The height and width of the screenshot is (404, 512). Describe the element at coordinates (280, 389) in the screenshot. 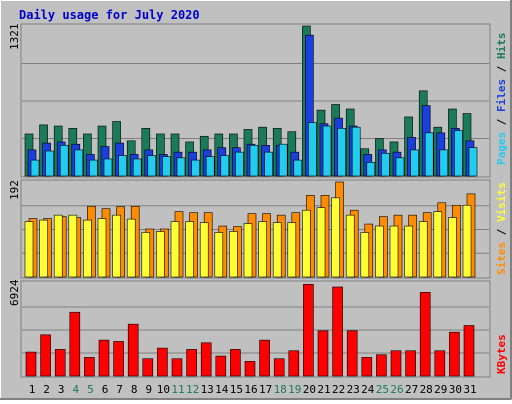

I see `x-label-day-18: 18` at that location.